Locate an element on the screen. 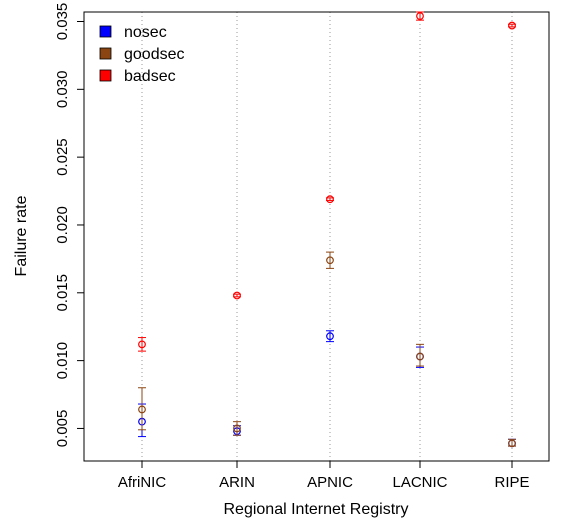 This screenshot has height=523, width=567. y-tick-label: 0.020 is located at coordinates (62, 225).